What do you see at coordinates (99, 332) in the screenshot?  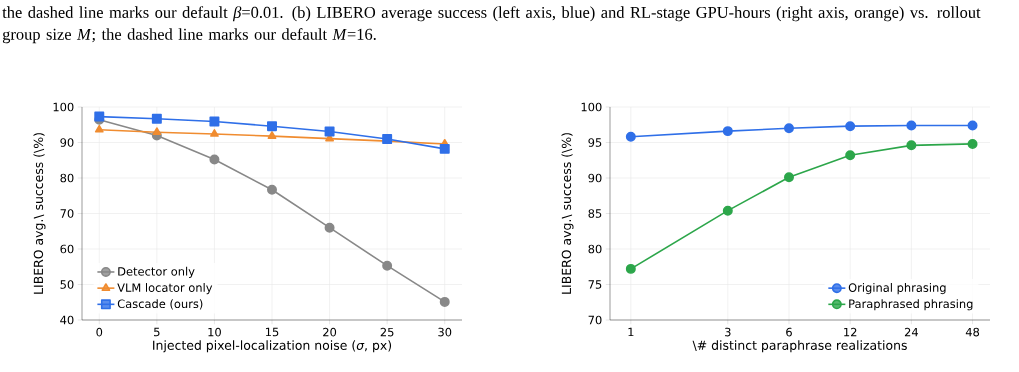 I see `x-tick-label: 0` at bounding box center [99, 332].